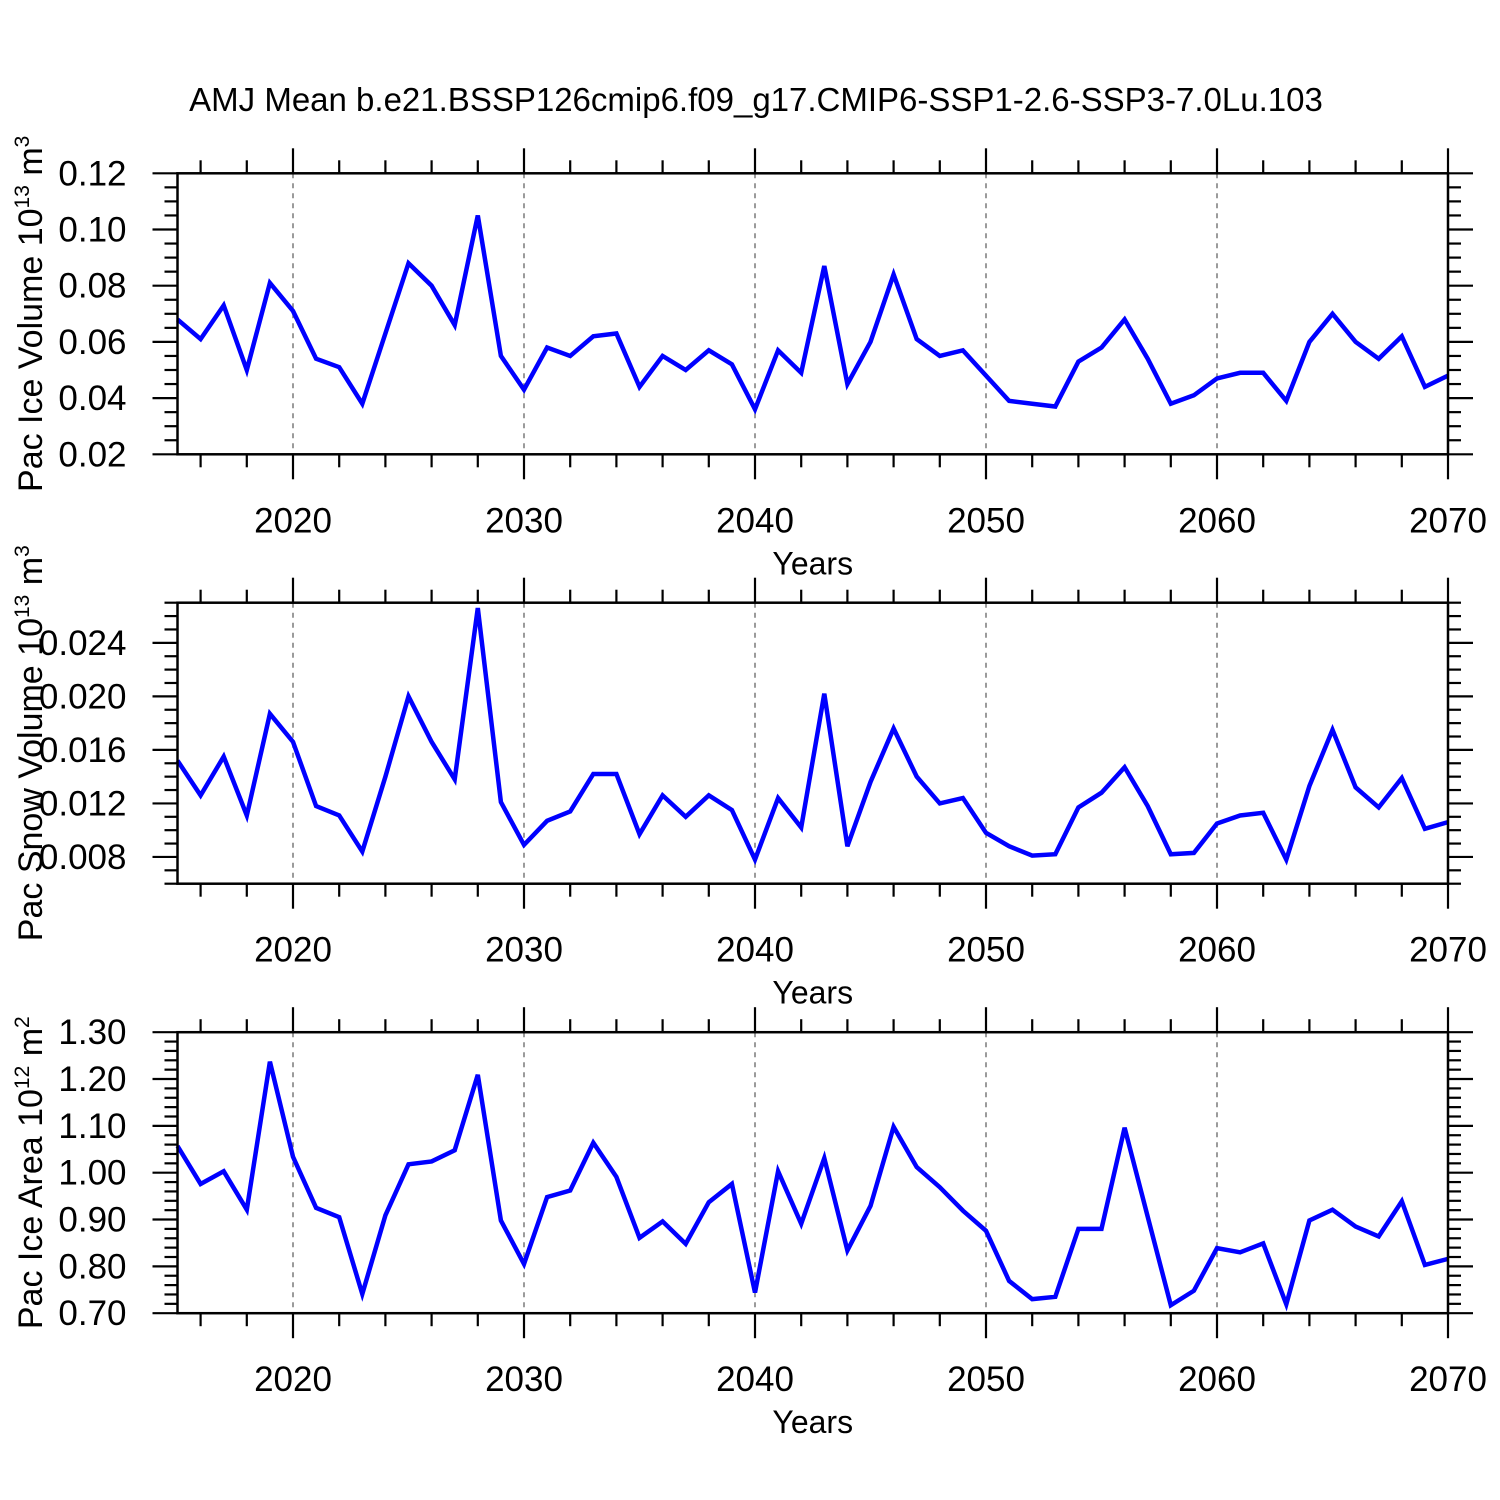  What do you see at coordinates (92, 1032) in the screenshot?
I see `y-tick-label: 1.30` at bounding box center [92, 1032].